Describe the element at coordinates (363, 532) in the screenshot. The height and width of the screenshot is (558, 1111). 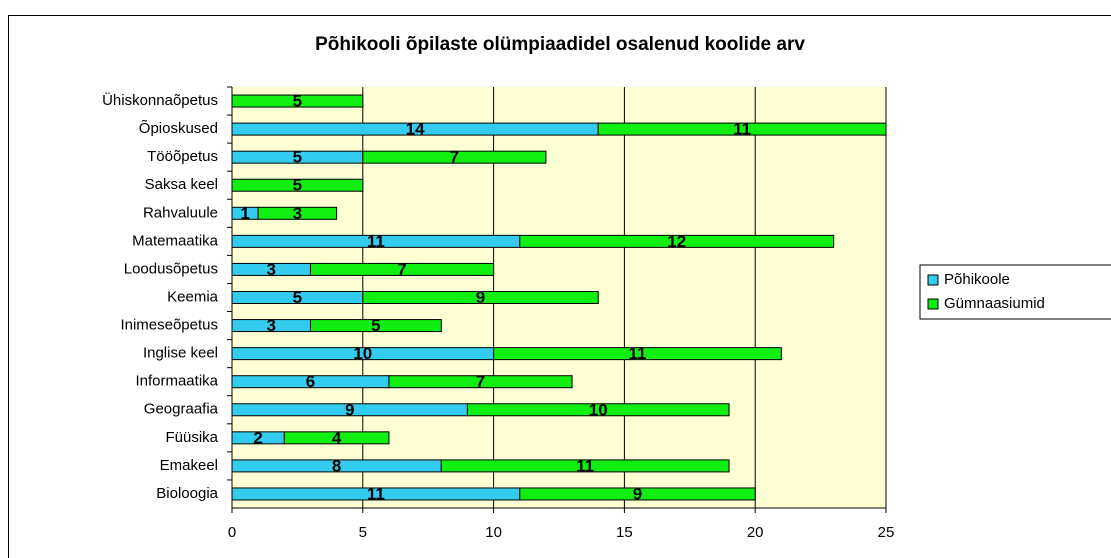
I see `x-tick-label: 5` at that location.